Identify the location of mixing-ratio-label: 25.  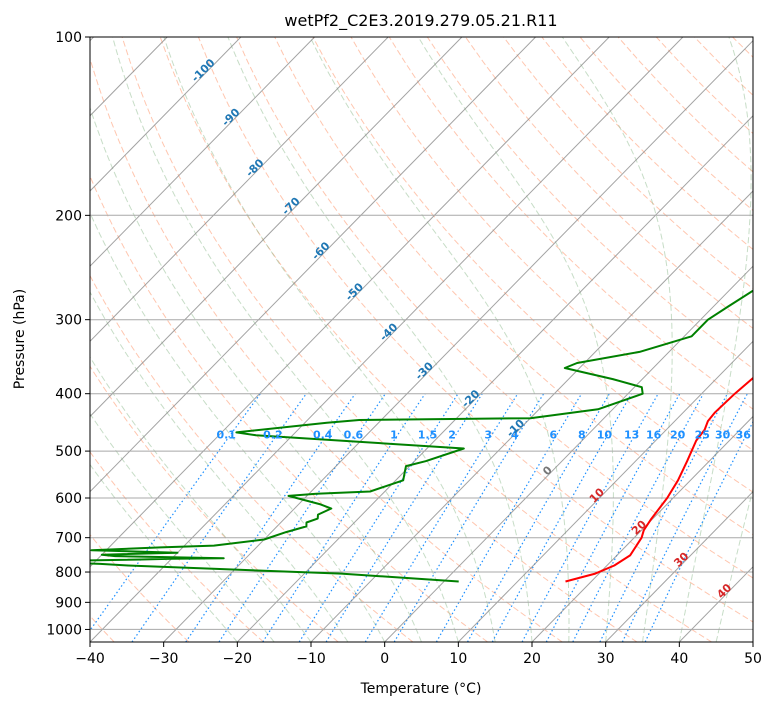
(702, 435).